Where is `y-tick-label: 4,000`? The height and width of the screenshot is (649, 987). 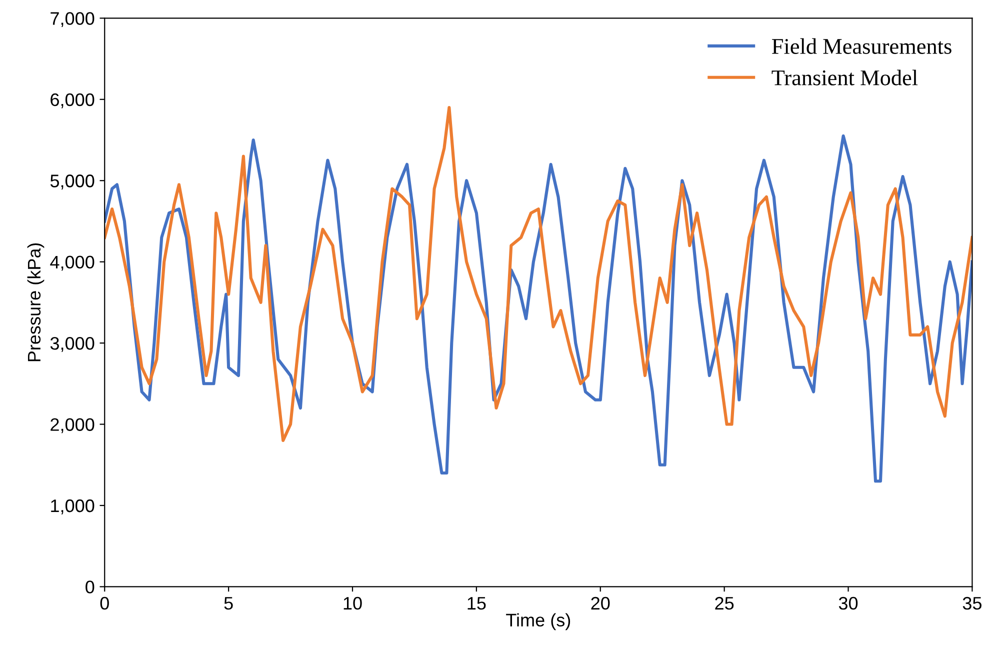
y-tick-label: 4,000 is located at coordinates (72, 263).